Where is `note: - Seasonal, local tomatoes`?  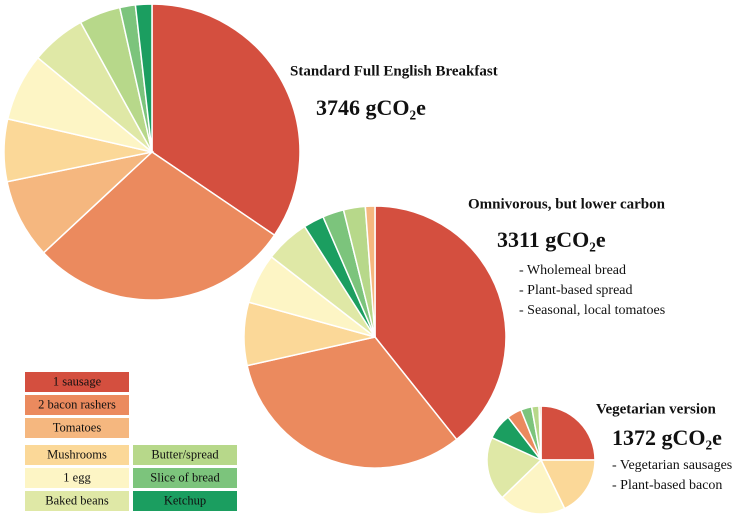 note: - Seasonal, local tomatoes is located at coordinates (592, 310).